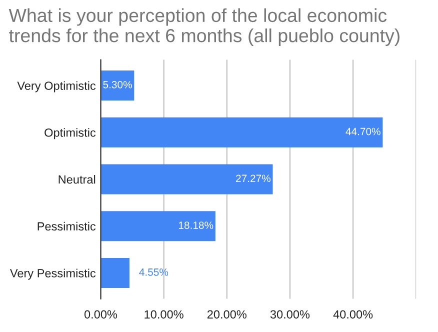  What do you see at coordinates (70, 134) in the screenshot?
I see `y-tick-label: Optimistic` at bounding box center [70, 134].